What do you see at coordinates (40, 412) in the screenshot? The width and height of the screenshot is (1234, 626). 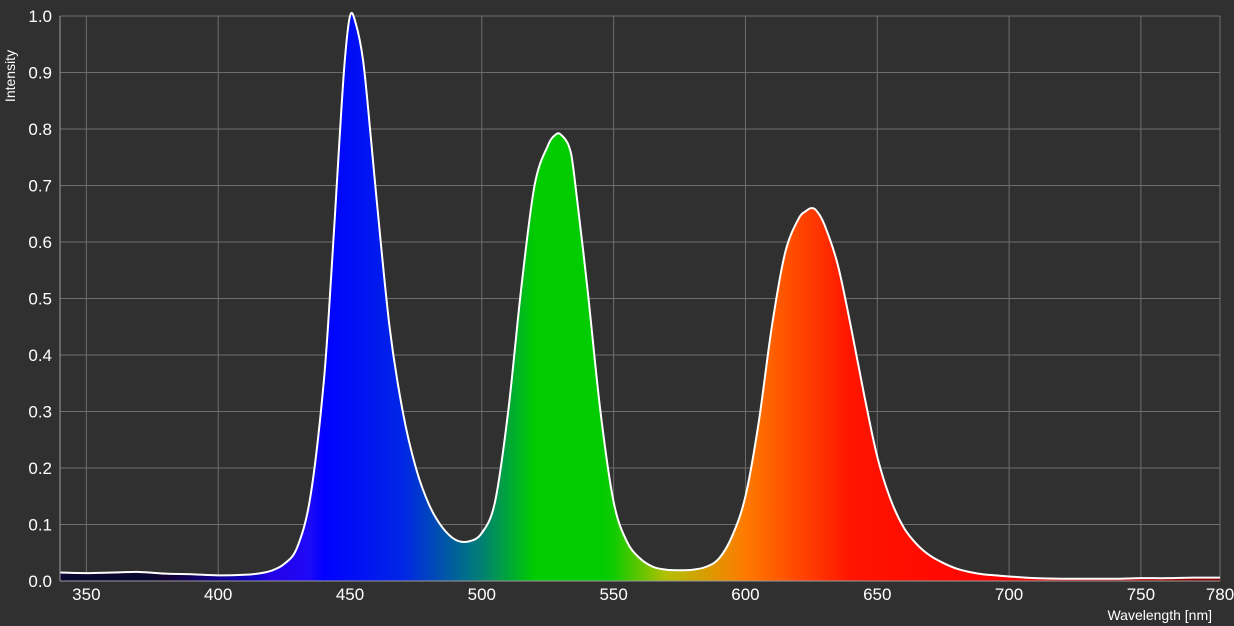 I see `y-tick-label: 0.3` at bounding box center [40, 412].